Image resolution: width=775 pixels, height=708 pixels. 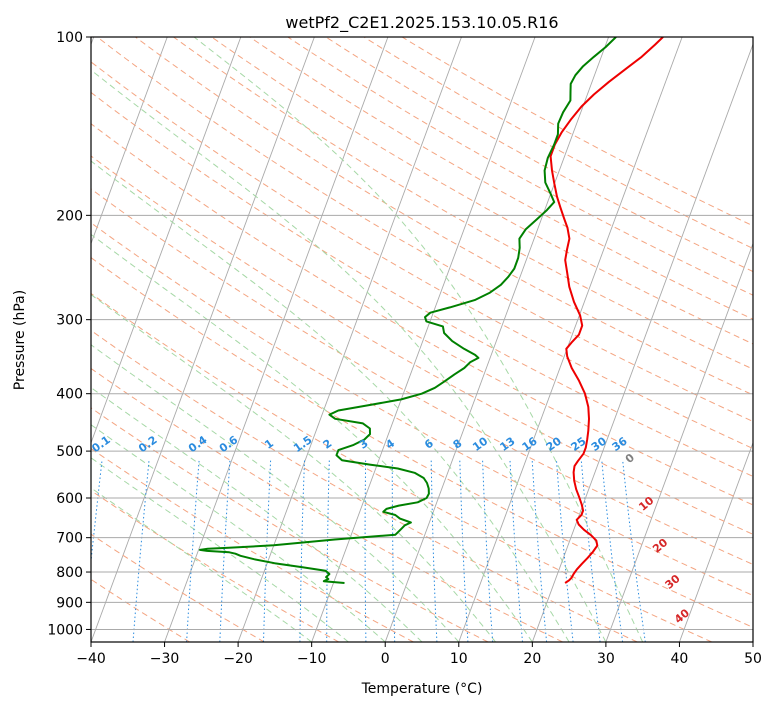 What do you see at coordinates (91, 659) in the screenshot?
I see `x-tick-label: −40` at bounding box center [91, 659].